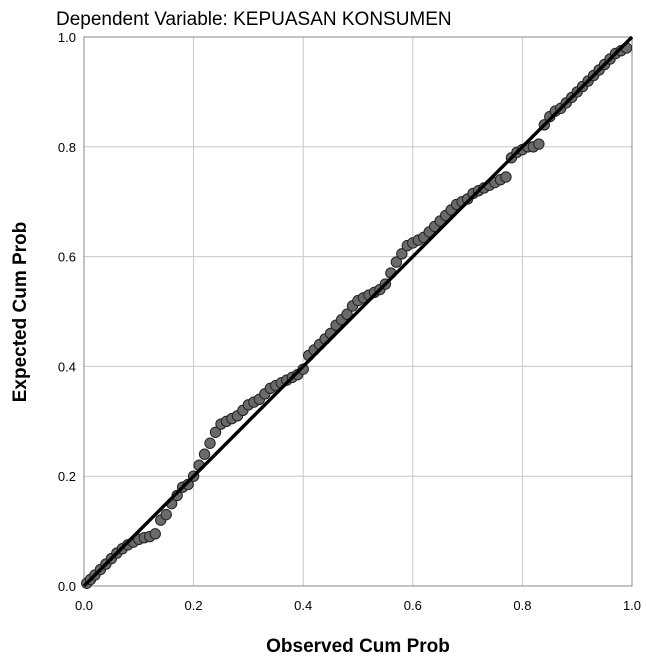 The height and width of the screenshot is (662, 647). I want to click on y-axis-label: Expected Cum Prob, so click(20, 312).